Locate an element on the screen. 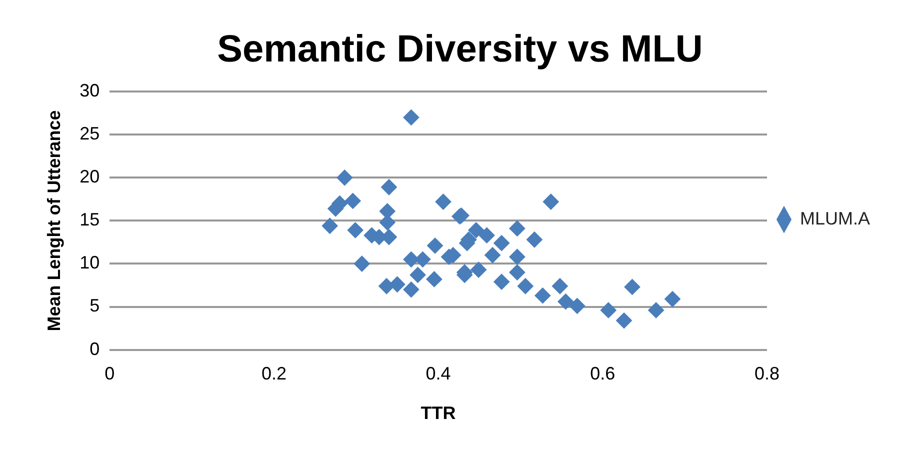 This screenshot has height=449, width=900. x-tick-label: 0.6 is located at coordinates (603, 374).